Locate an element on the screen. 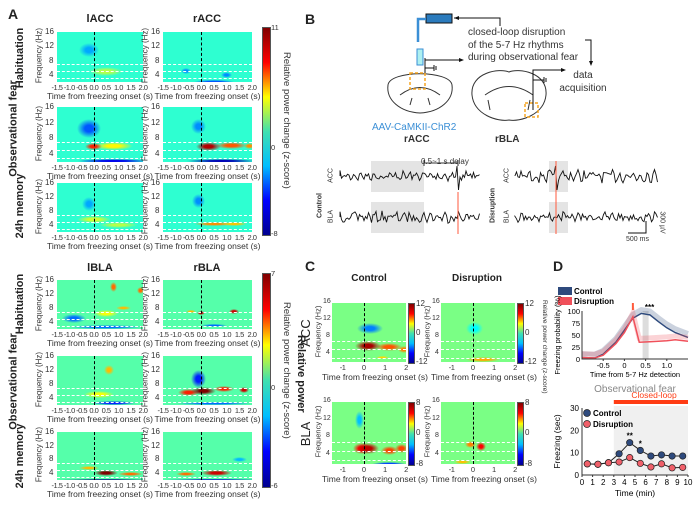 This screenshot has width=700, height=507. colorbar-acc-mid: 0 is located at coordinates (273, 147).